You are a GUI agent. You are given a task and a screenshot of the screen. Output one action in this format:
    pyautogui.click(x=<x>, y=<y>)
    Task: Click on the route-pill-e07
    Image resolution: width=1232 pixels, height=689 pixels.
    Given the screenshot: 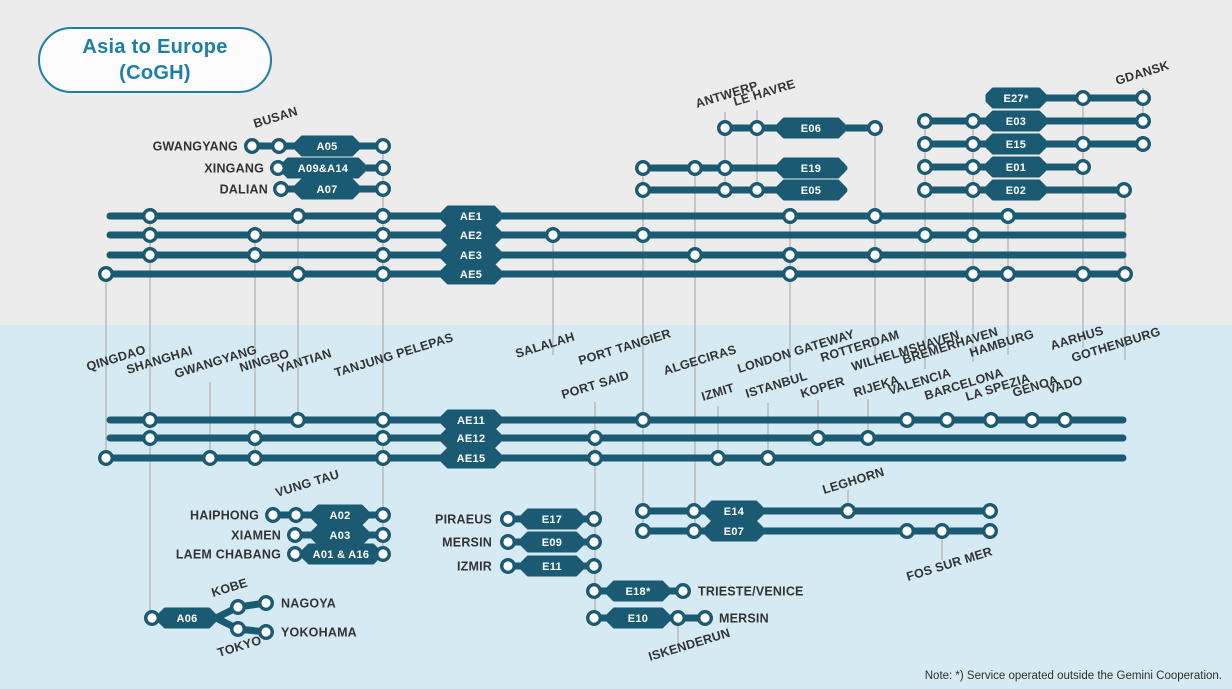 What is the action you would take?
    pyautogui.click(x=734, y=531)
    